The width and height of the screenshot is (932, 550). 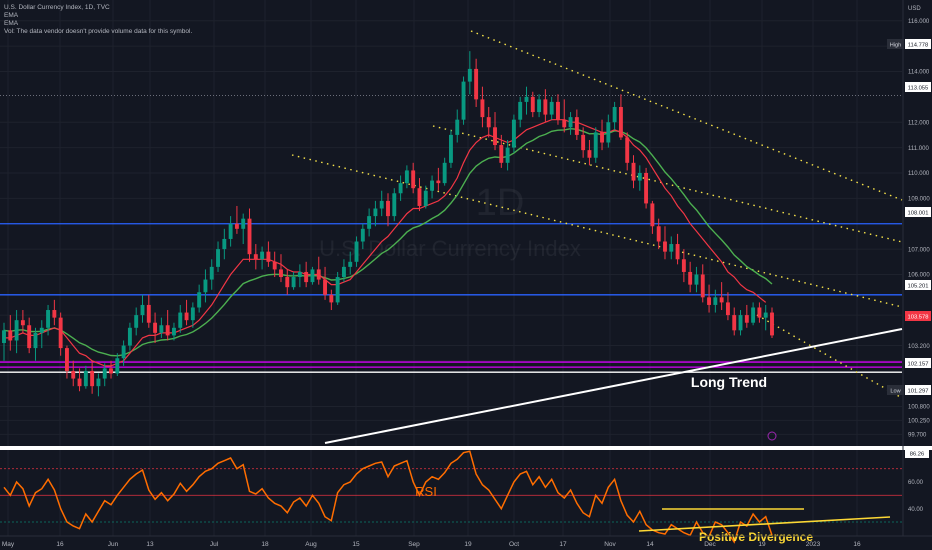 I want to click on rsi-value-badge-text: 86.26, so click(x=917, y=454).